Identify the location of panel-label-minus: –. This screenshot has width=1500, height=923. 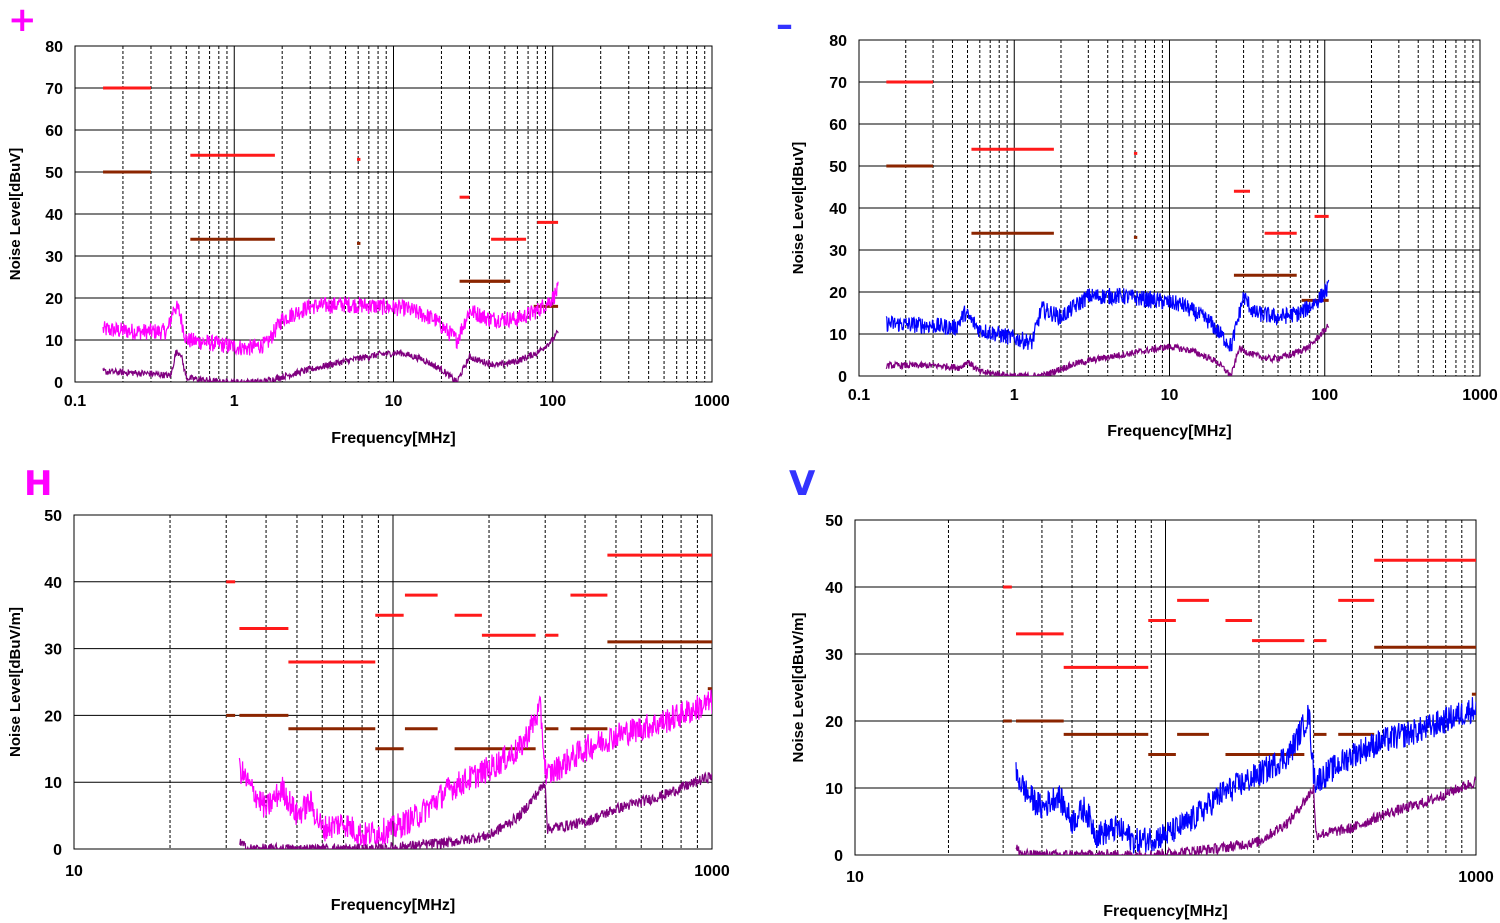
(784, 25).